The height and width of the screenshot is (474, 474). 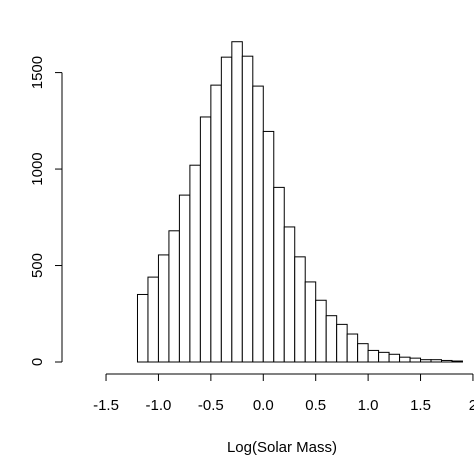 I want to click on x-tick-label: -0.5, so click(x=211, y=405).